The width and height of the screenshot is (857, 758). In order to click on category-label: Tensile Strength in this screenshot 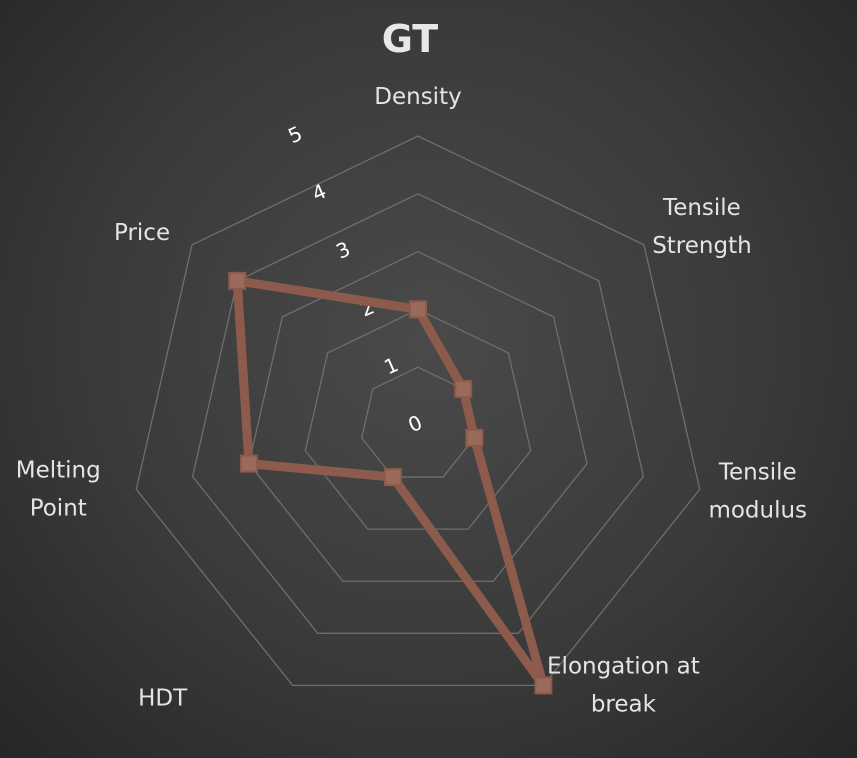, I will do `click(702, 227)`.